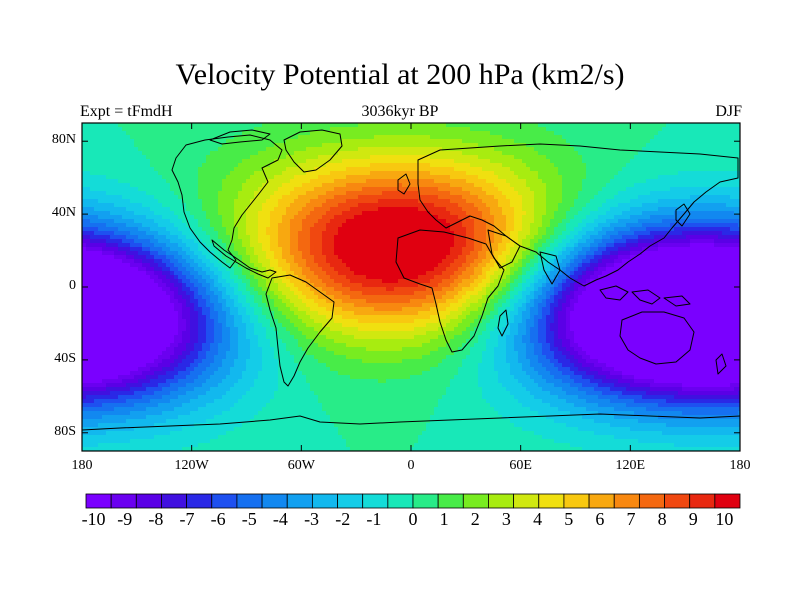  I want to click on colorbar-label: 3, so click(506, 519).